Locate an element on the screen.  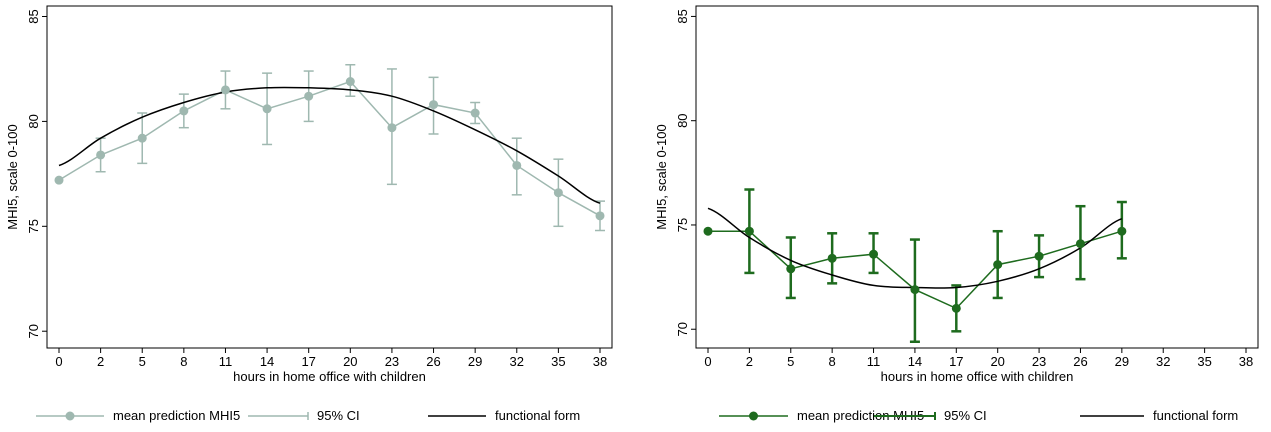
mean-prediction-line is located at coordinates (329, 148).